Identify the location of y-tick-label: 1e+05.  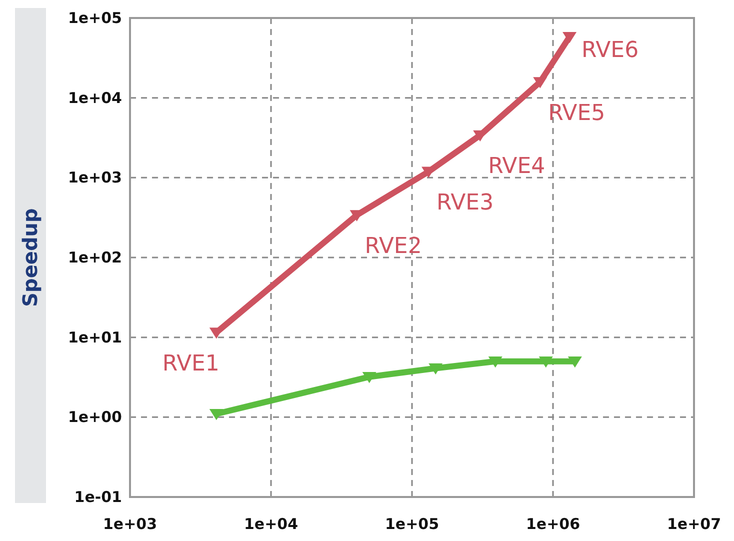
(95, 18).